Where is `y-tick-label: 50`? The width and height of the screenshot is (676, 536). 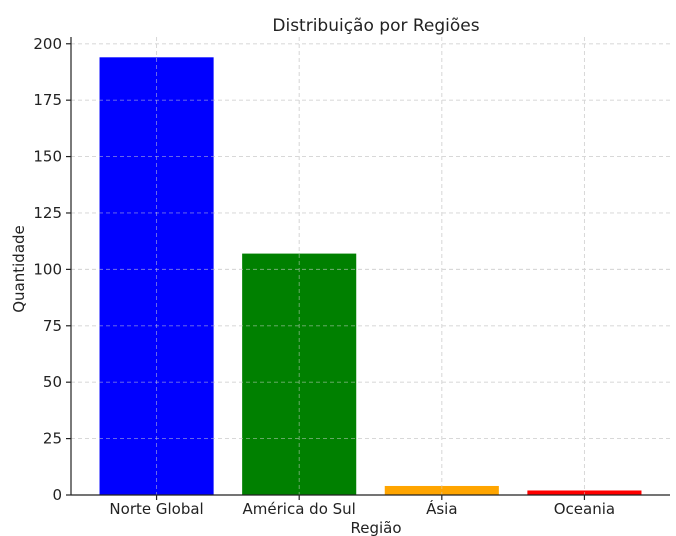 y-tick-label: 50 is located at coordinates (52, 382).